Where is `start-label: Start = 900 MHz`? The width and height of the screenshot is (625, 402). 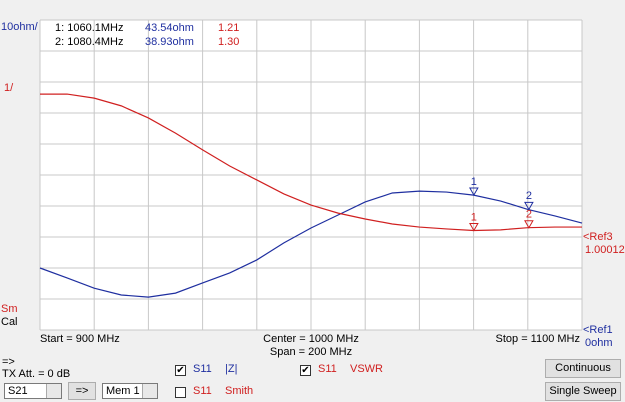
start-label: Start = 900 MHz is located at coordinates (80, 339).